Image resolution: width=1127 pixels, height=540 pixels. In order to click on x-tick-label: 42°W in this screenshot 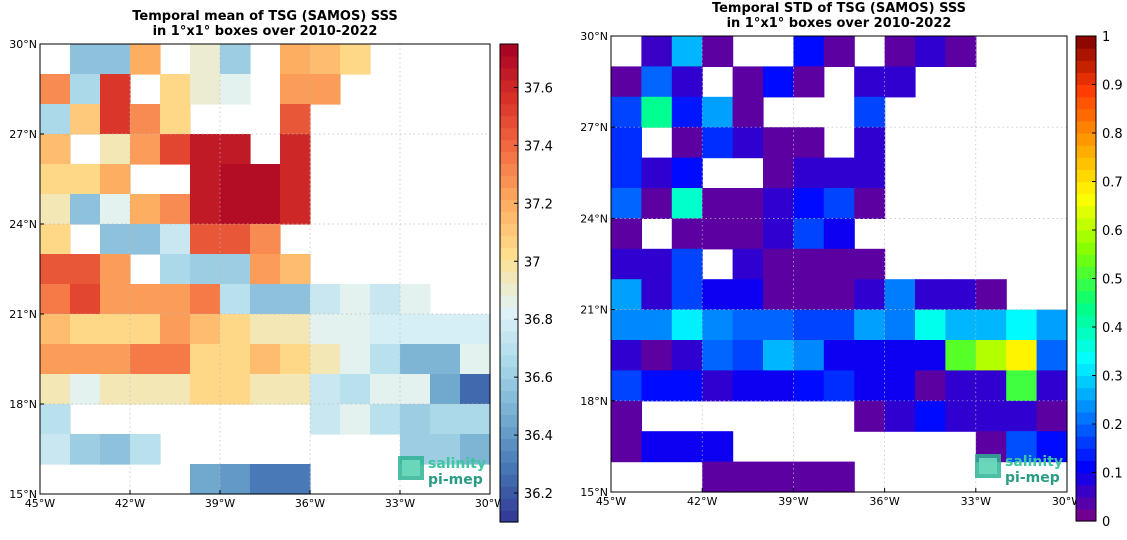, I will do `click(130, 503)`.